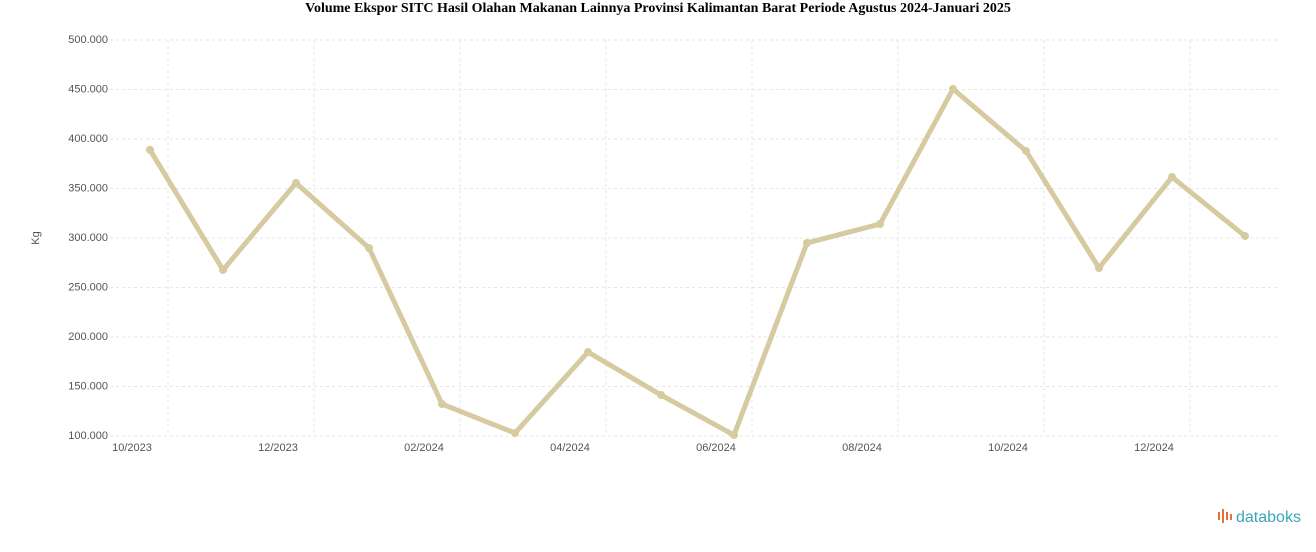  I want to click on y-tick-label: 350.000, so click(88, 188).